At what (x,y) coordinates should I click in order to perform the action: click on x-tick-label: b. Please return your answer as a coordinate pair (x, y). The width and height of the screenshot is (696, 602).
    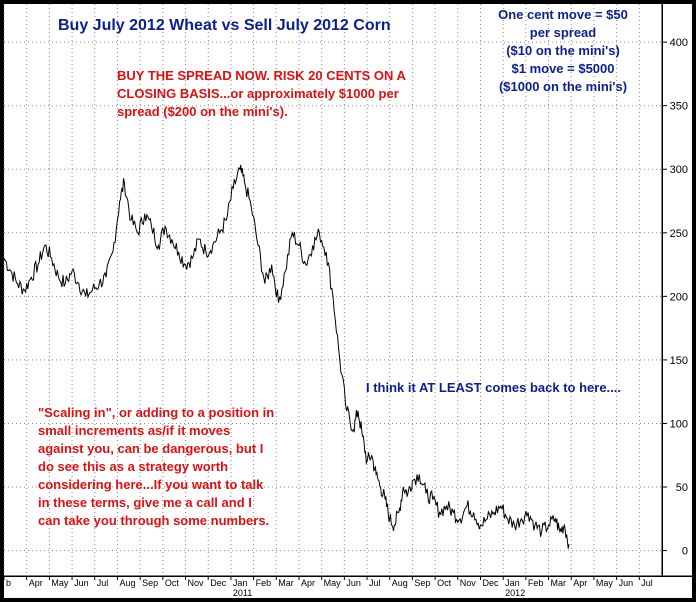
    Looking at the image, I should click on (8, 583).